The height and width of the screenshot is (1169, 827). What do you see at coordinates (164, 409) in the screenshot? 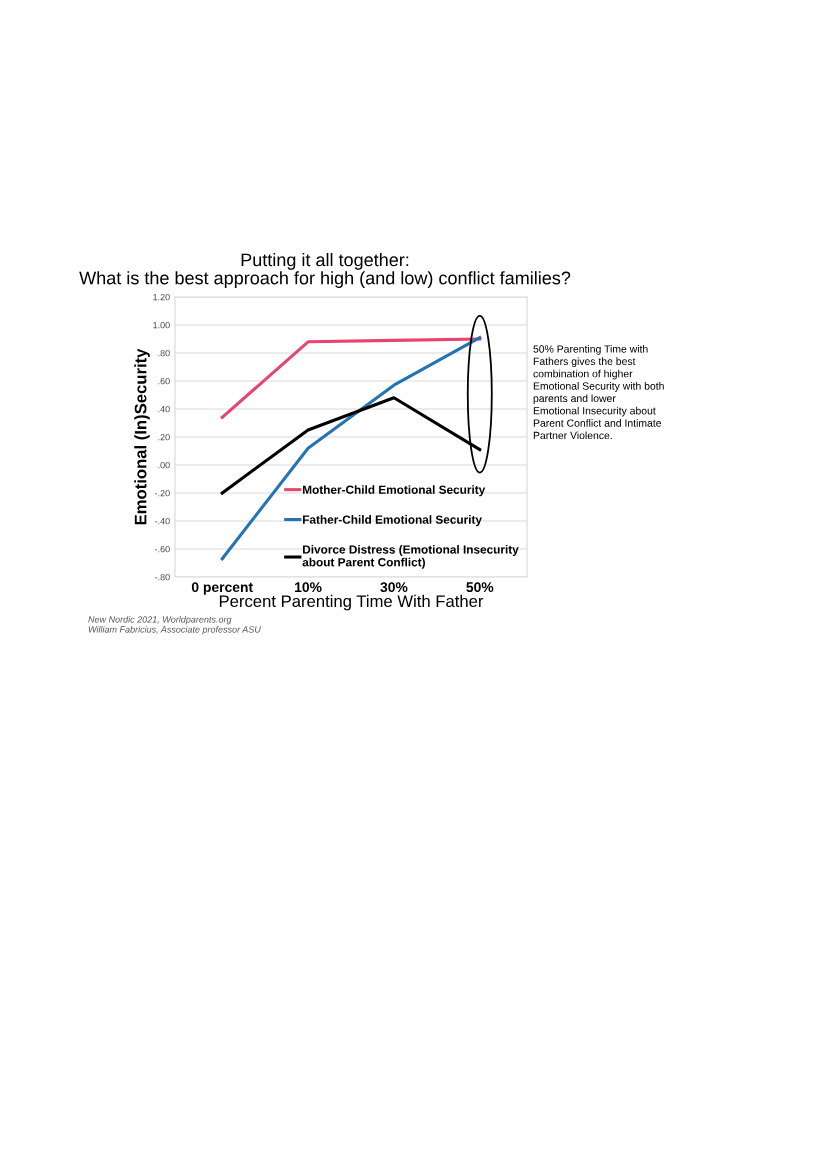
I see `y-tick-label: .40` at bounding box center [164, 409].